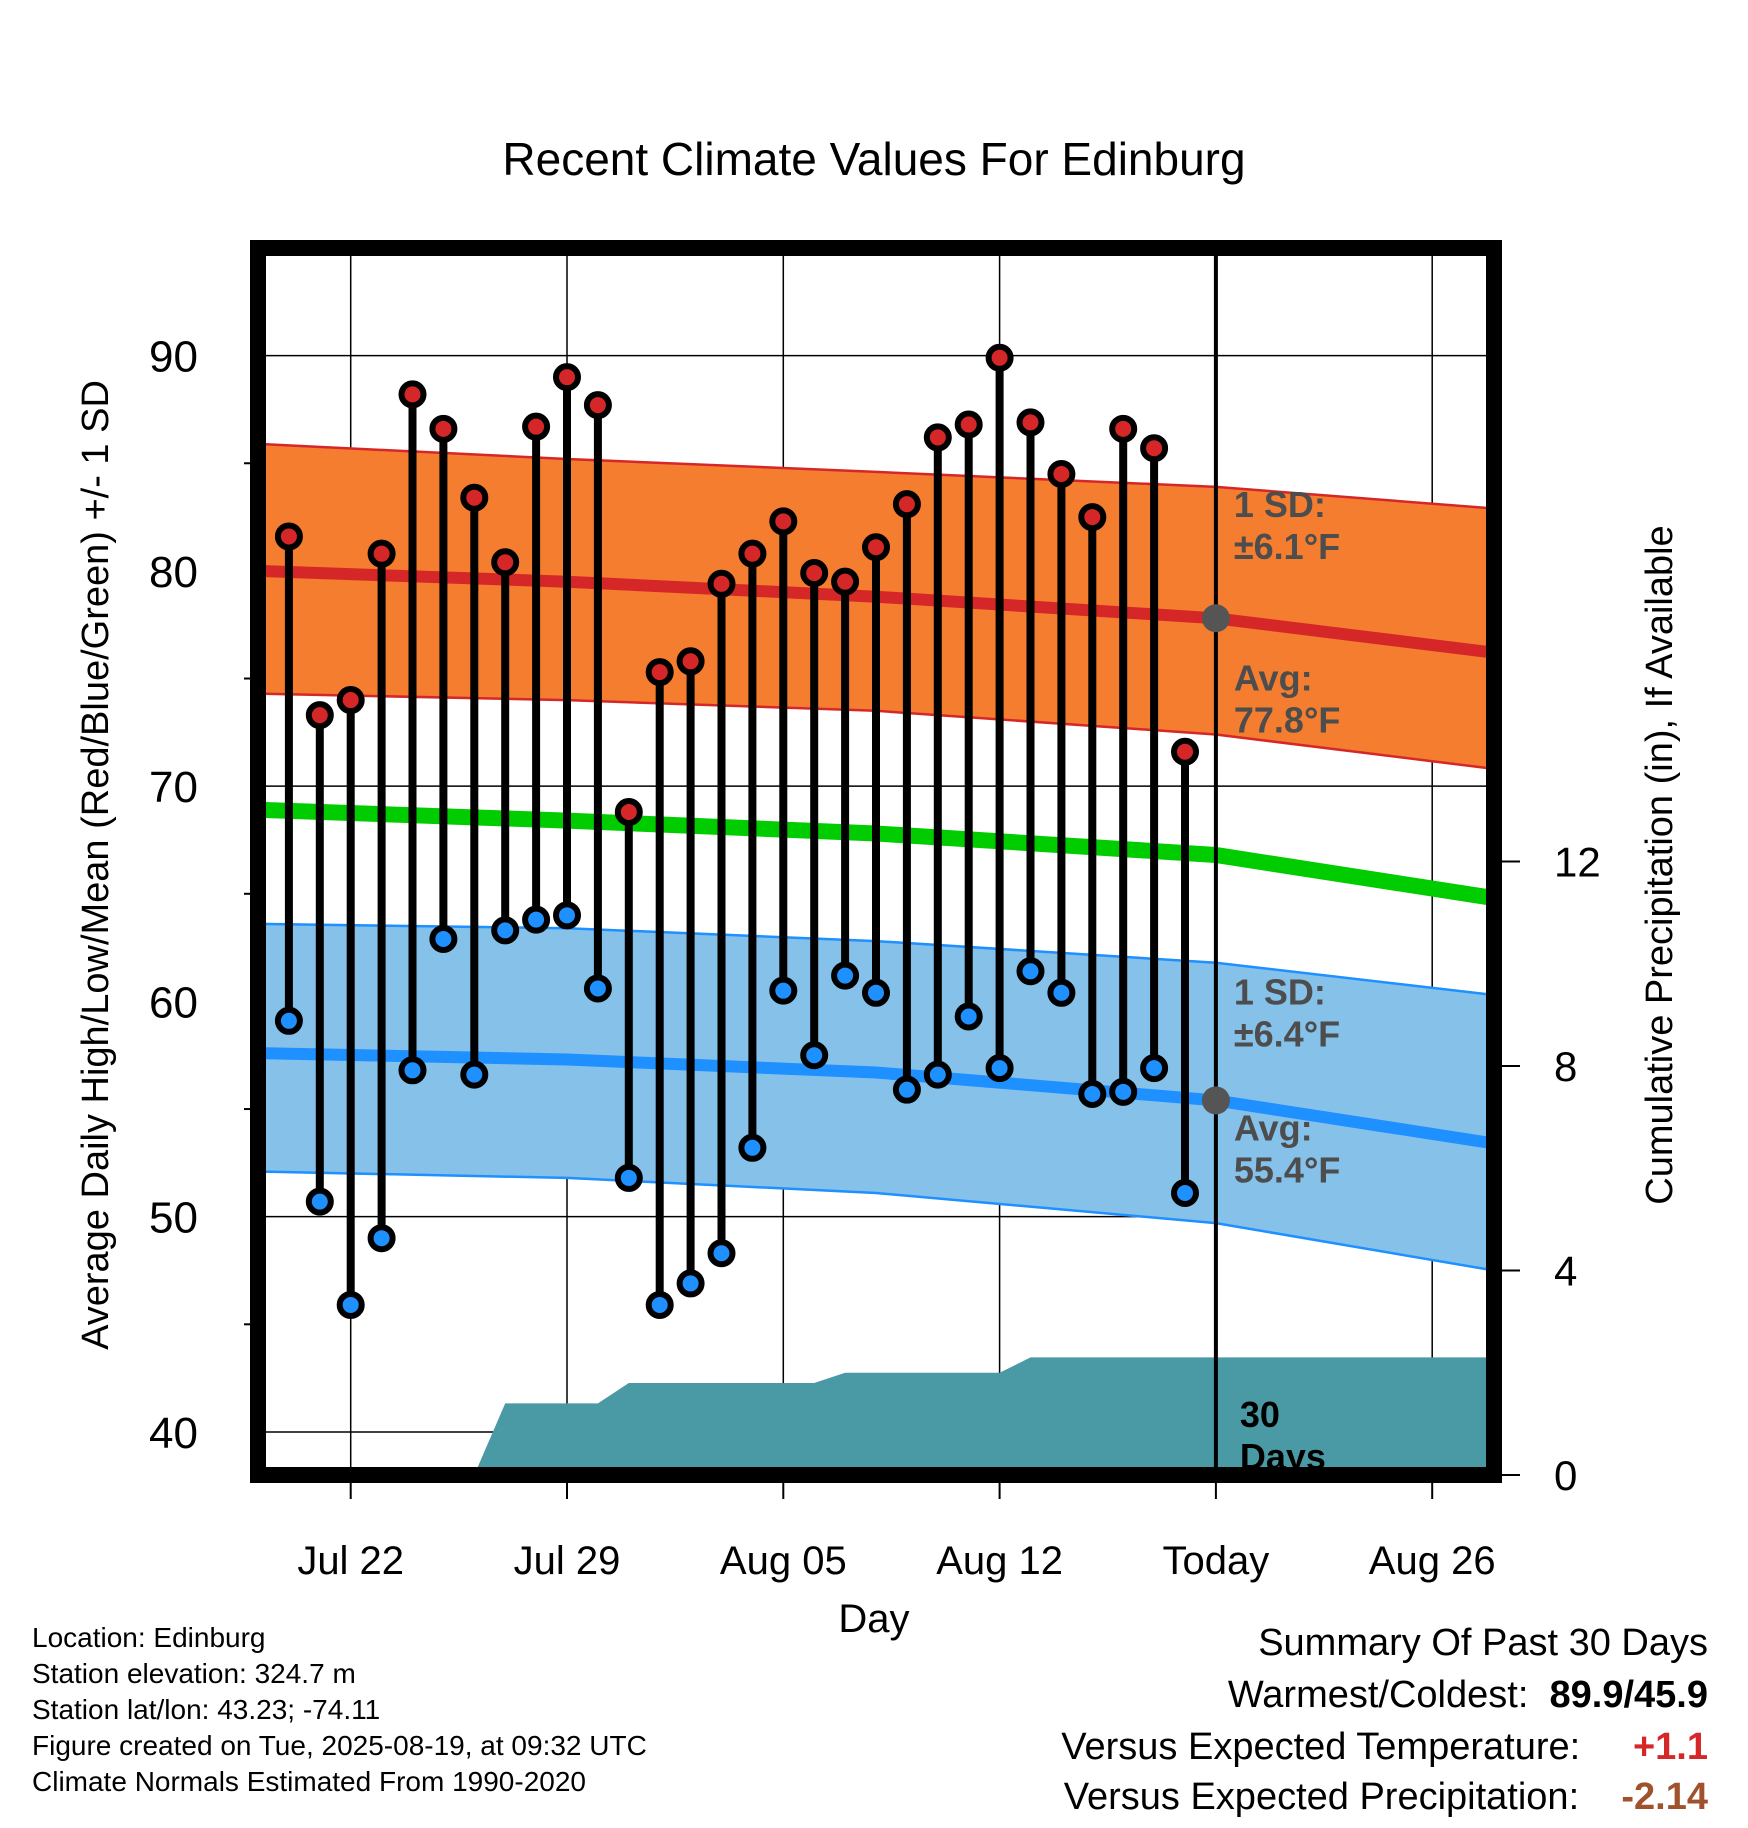 This screenshot has height=1828, width=1748. Describe the element at coordinates (1287, 1169) in the screenshot. I see `low-avg-value: 55.4°F` at that location.